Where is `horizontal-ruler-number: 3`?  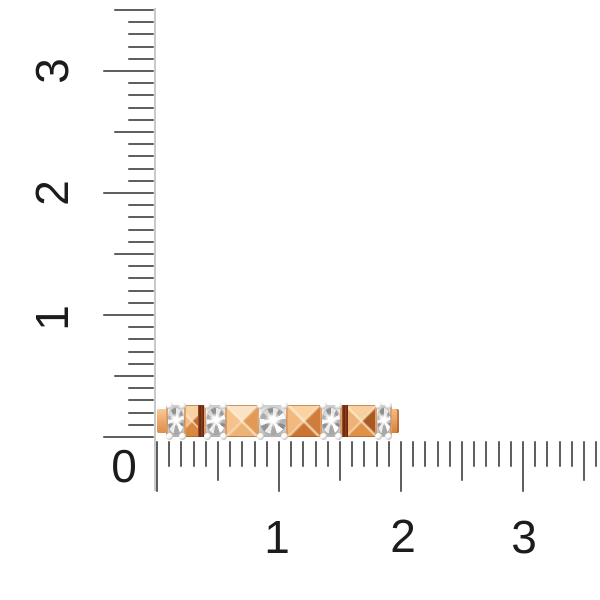 horizontal-ruler-number: 3 is located at coordinates (524, 537).